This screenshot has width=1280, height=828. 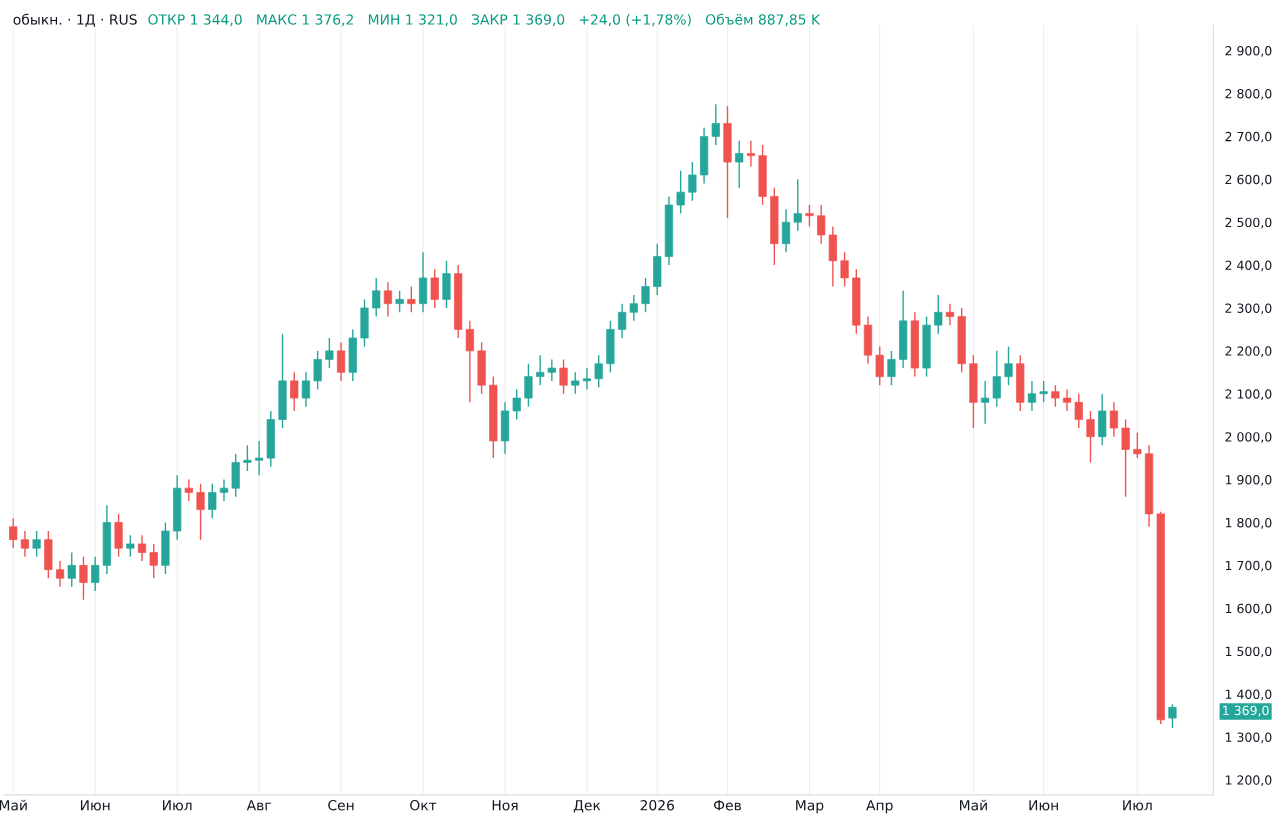 What do you see at coordinates (1248, 137) in the screenshot?
I see `y-tick-label: 2 700,0` at bounding box center [1248, 137].